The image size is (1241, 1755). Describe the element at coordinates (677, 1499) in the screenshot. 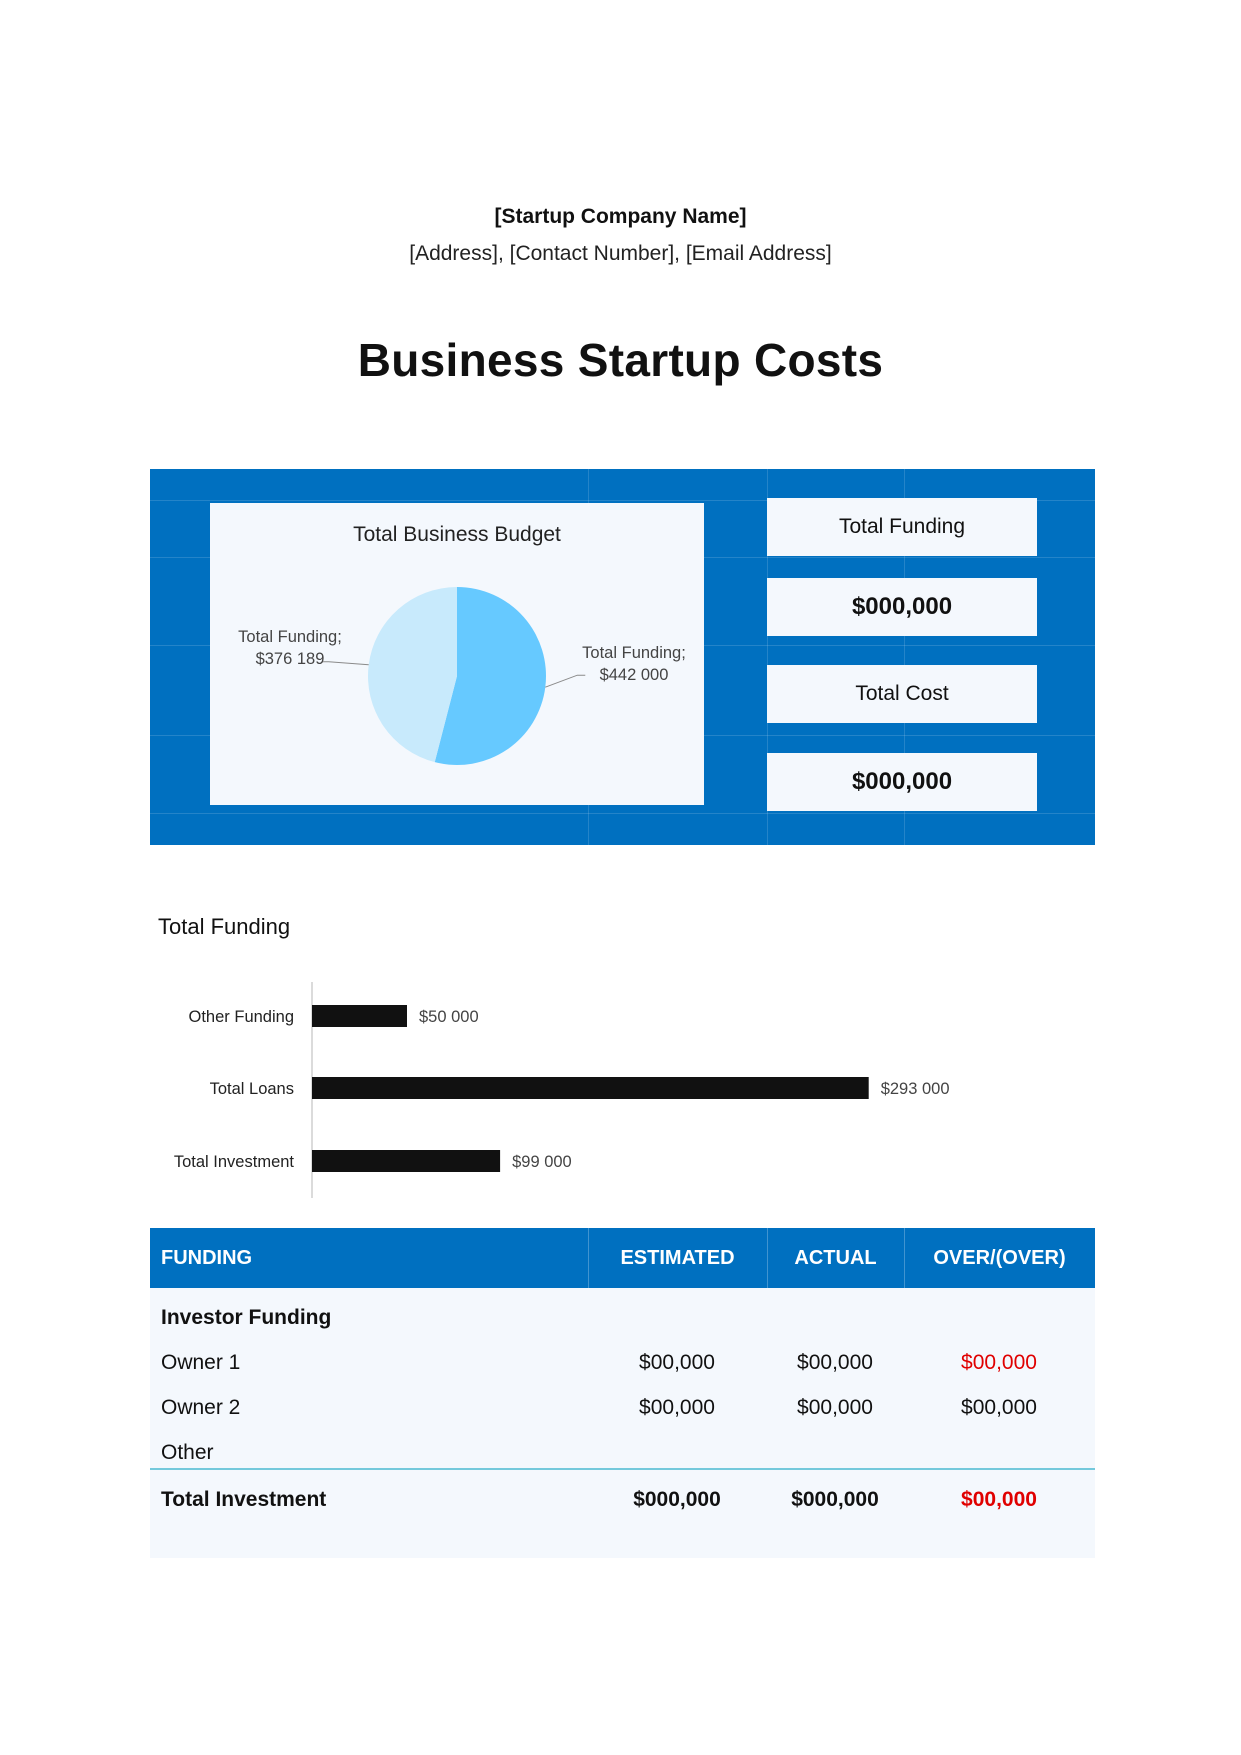

I see `total-cell-estimated: $000,000` at that location.